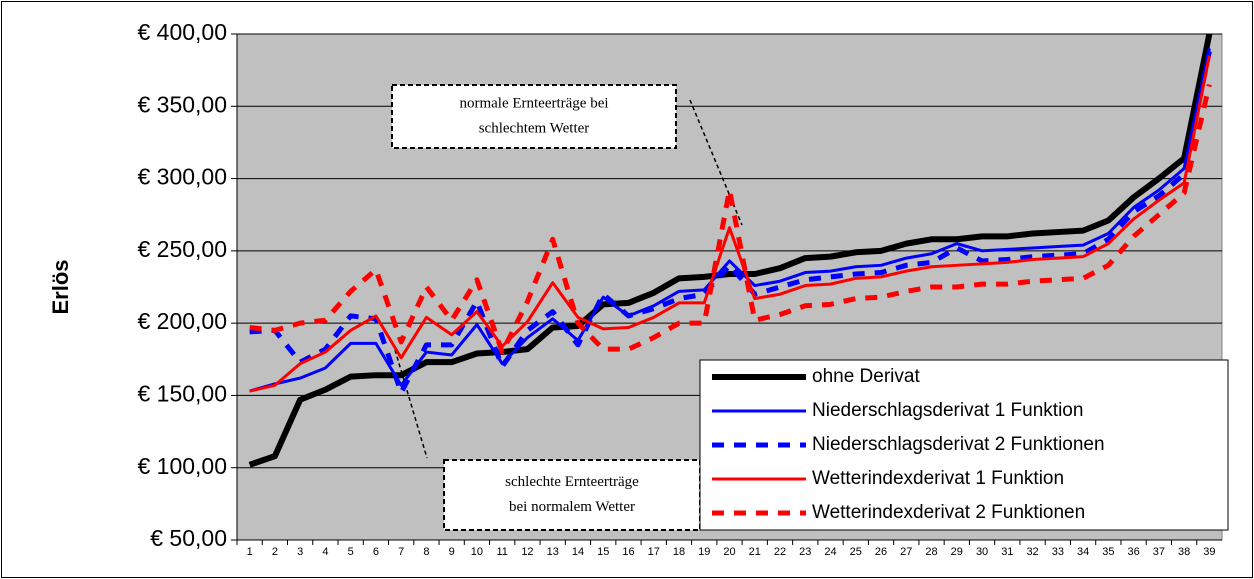 The height and width of the screenshot is (579, 1254). Describe the element at coordinates (947, 410) in the screenshot. I see `legend-label: Niederschlagsderivat 1 Funktion` at that location.